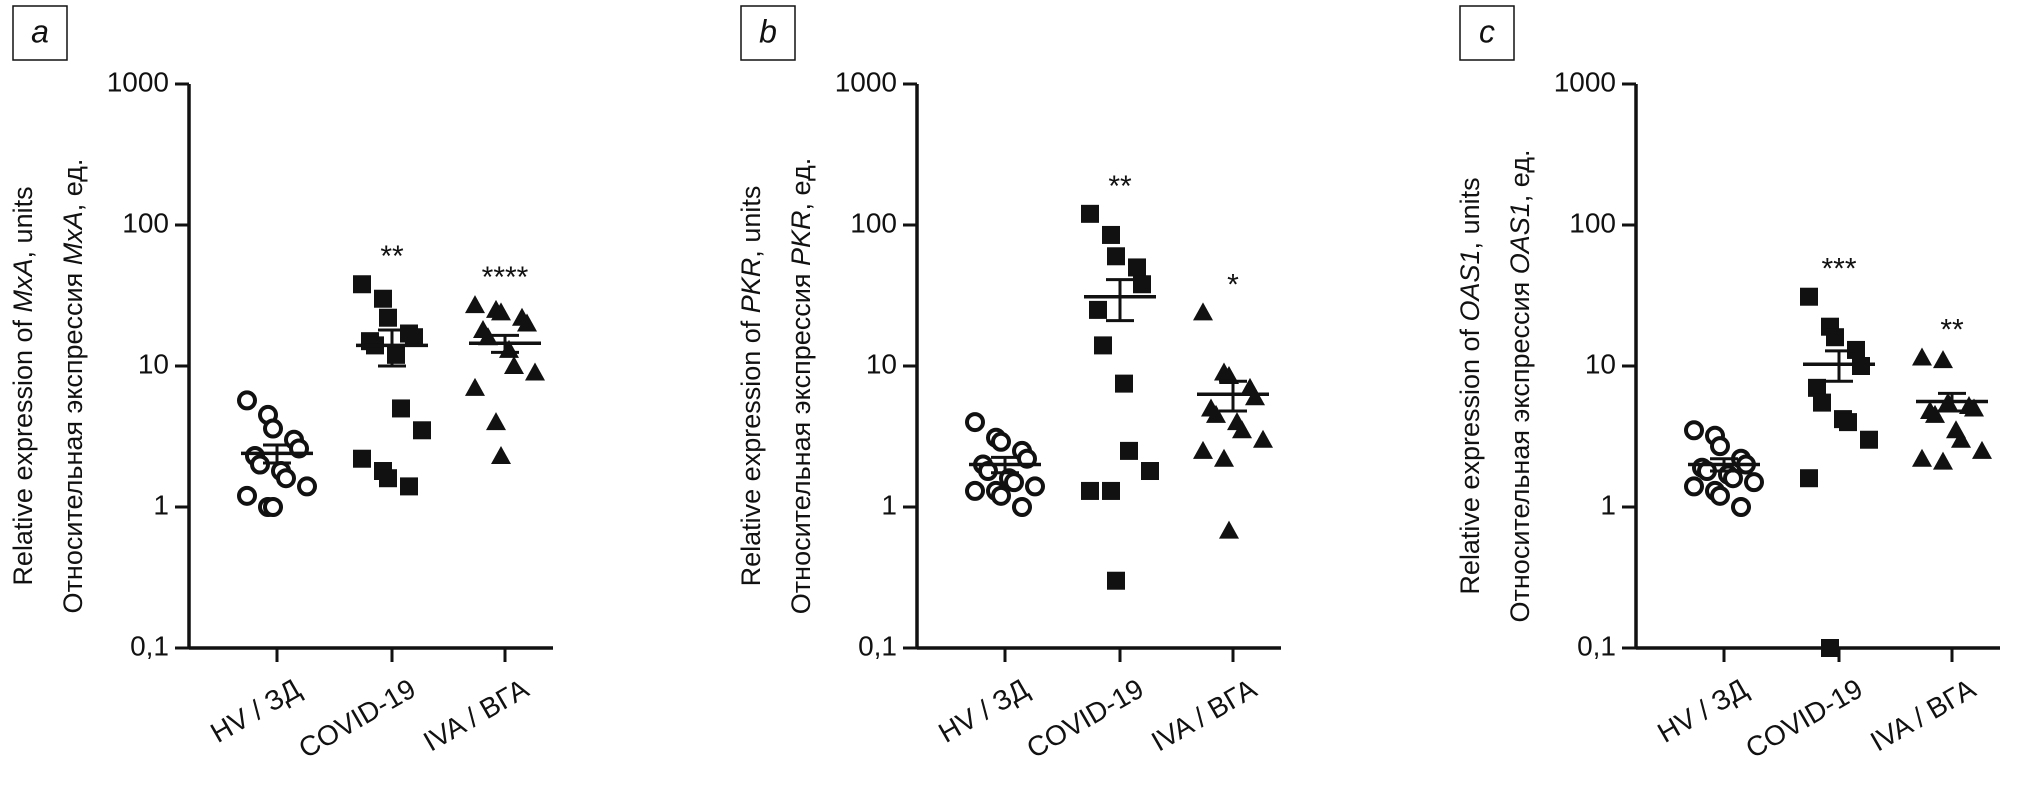 The width and height of the screenshot is (2019, 799). I want to click on panel-letter: a, so click(40, 31).